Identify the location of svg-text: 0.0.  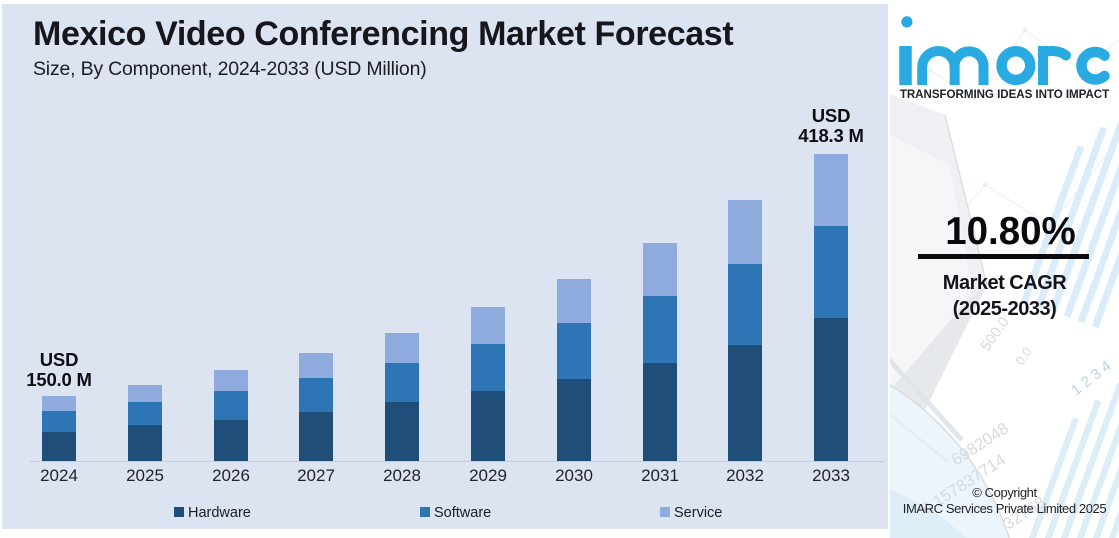
(1023, 355).